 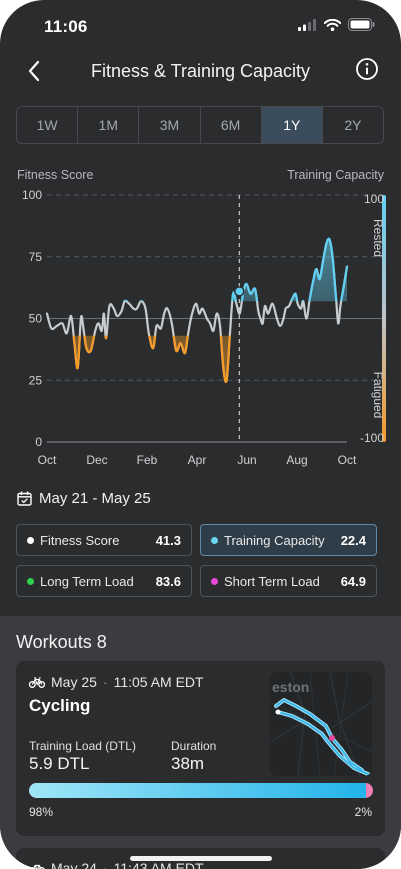 I want to click on rested-area, so click(x=235, y=270).